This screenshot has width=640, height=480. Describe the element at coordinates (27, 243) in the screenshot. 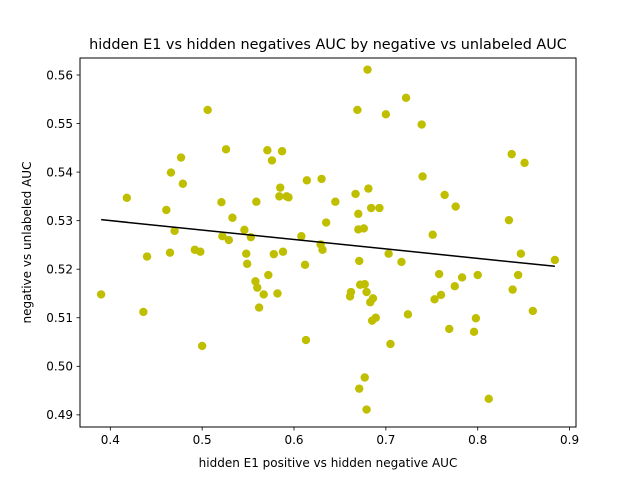

I see `y-axis-label: negative vs unlabeled AUC` at that location.